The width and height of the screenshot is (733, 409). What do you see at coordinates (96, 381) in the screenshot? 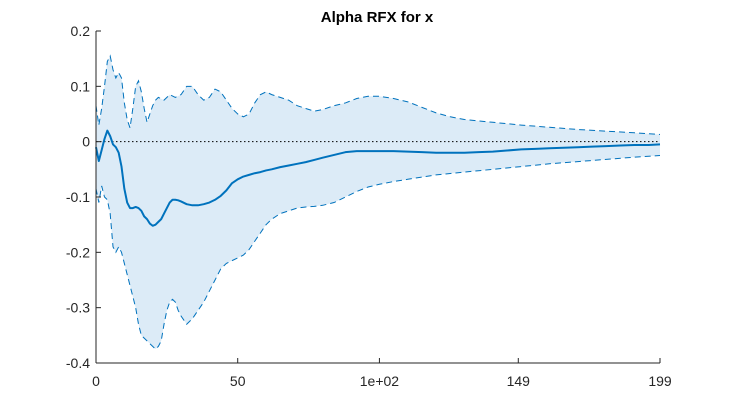
I see `x-tick-label: 0` at bounding box center [96, 381].